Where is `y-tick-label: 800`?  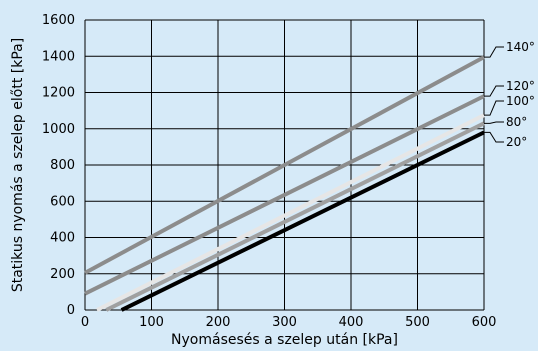 y-tick-label: 800 is located at coordinates (62, 165).